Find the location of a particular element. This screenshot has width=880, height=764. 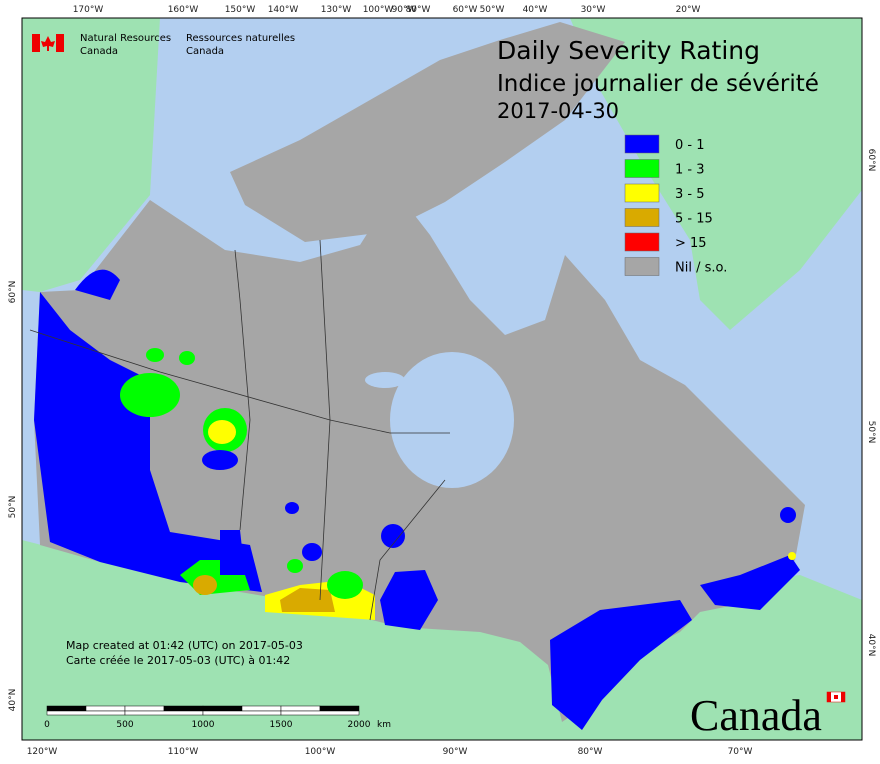

scale-label: 500 is located at coordinates (124, 725).